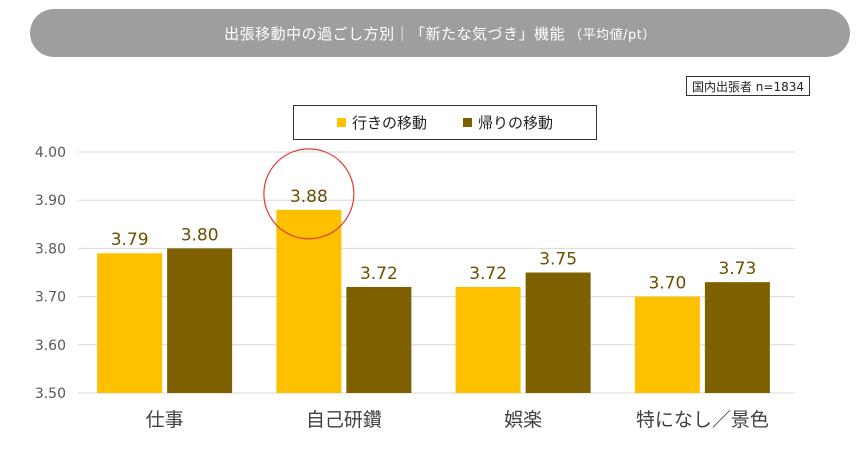 The image size is (865, 460). What do you see at coordinates (558, 260) in the screenshot?
I see `data-label: 3.75` at bounding box center [558, 260].